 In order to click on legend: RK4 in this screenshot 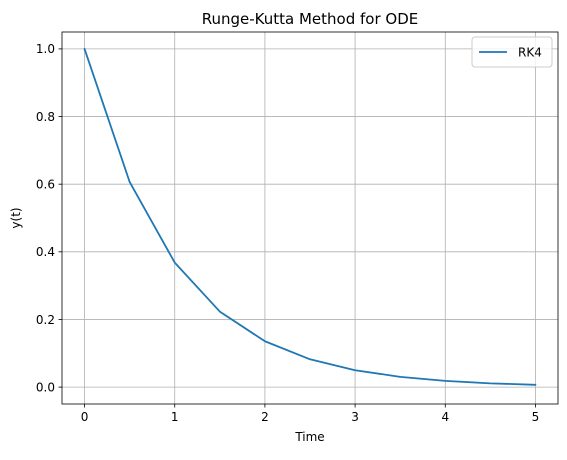, I will do `click(512, 52)`.